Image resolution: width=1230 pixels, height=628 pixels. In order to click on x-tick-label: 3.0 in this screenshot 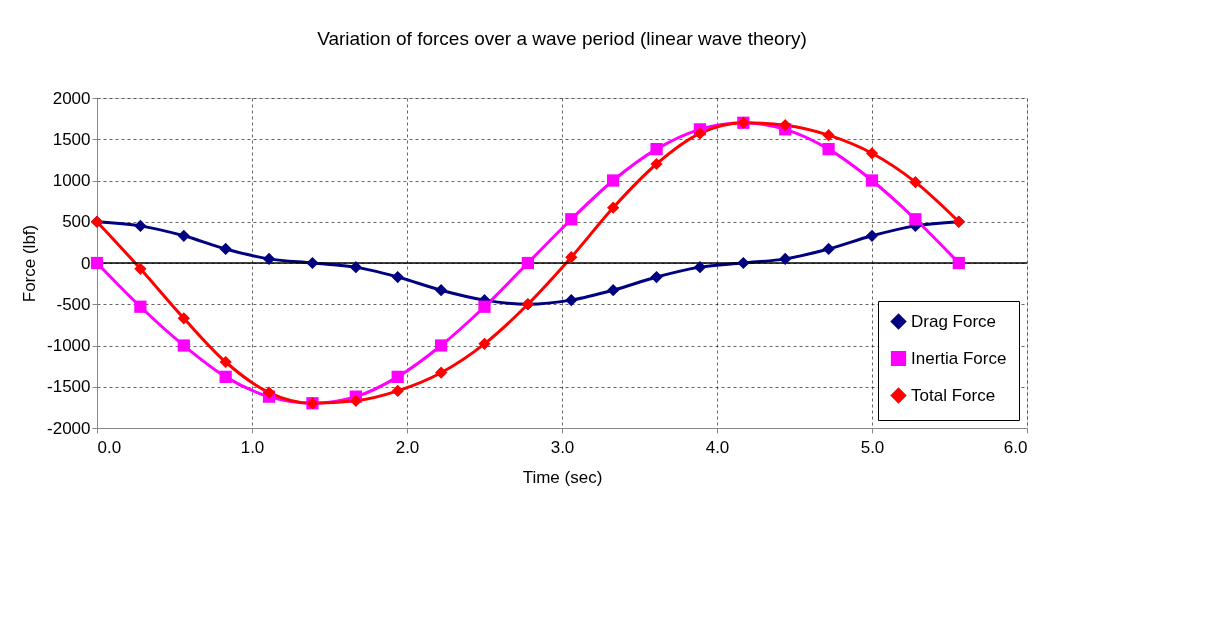, I will do `click(562, 447)`.